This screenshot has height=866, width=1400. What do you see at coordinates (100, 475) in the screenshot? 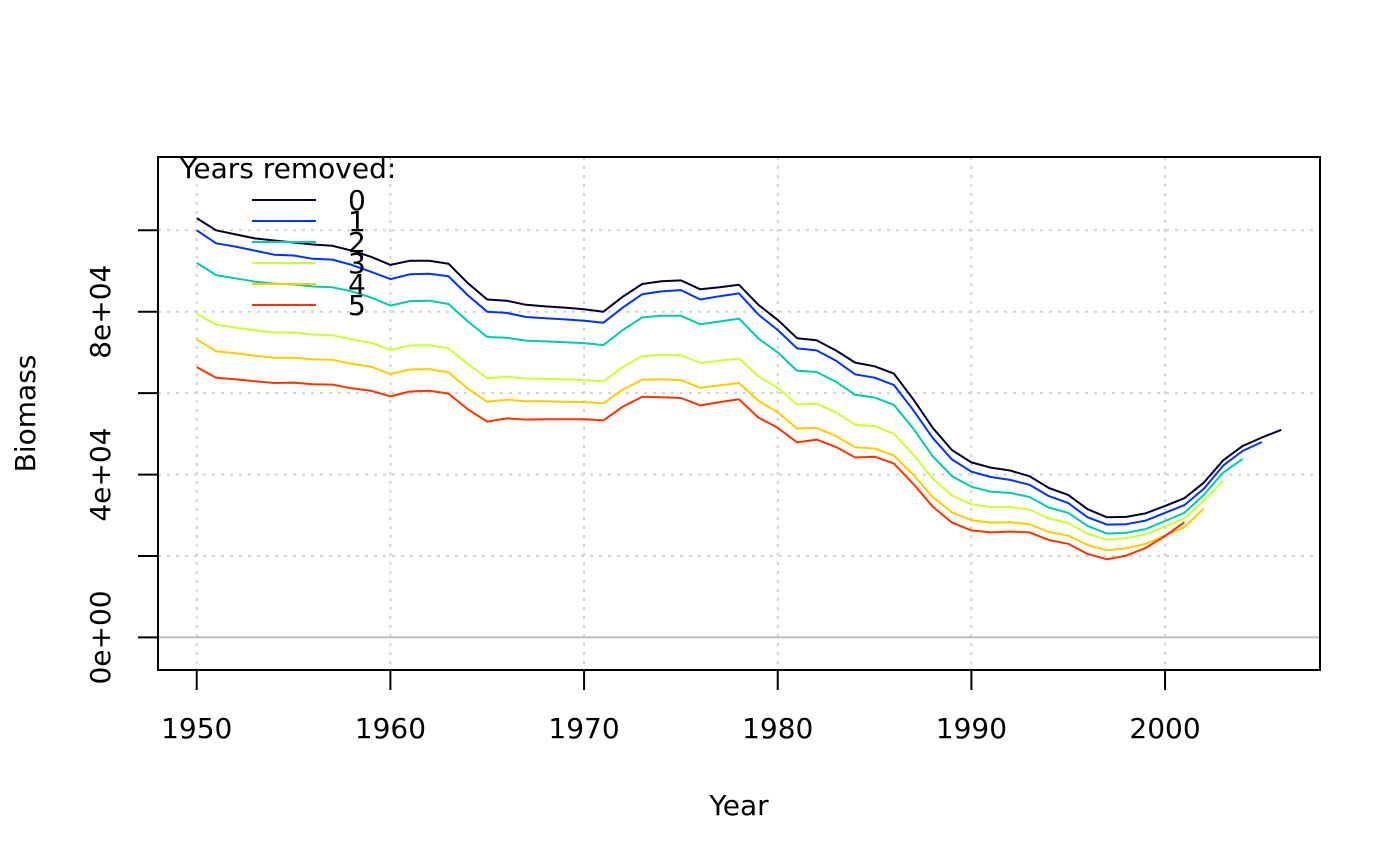
I see `y-tick-label: 4e+04` at bounding box center [100, 475].